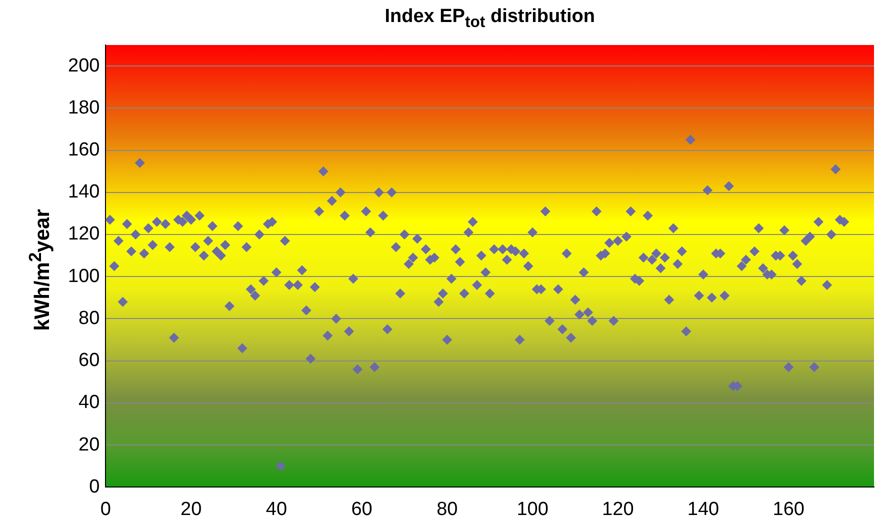  I want to click on y-tick-label: 100, so click(84, 276).